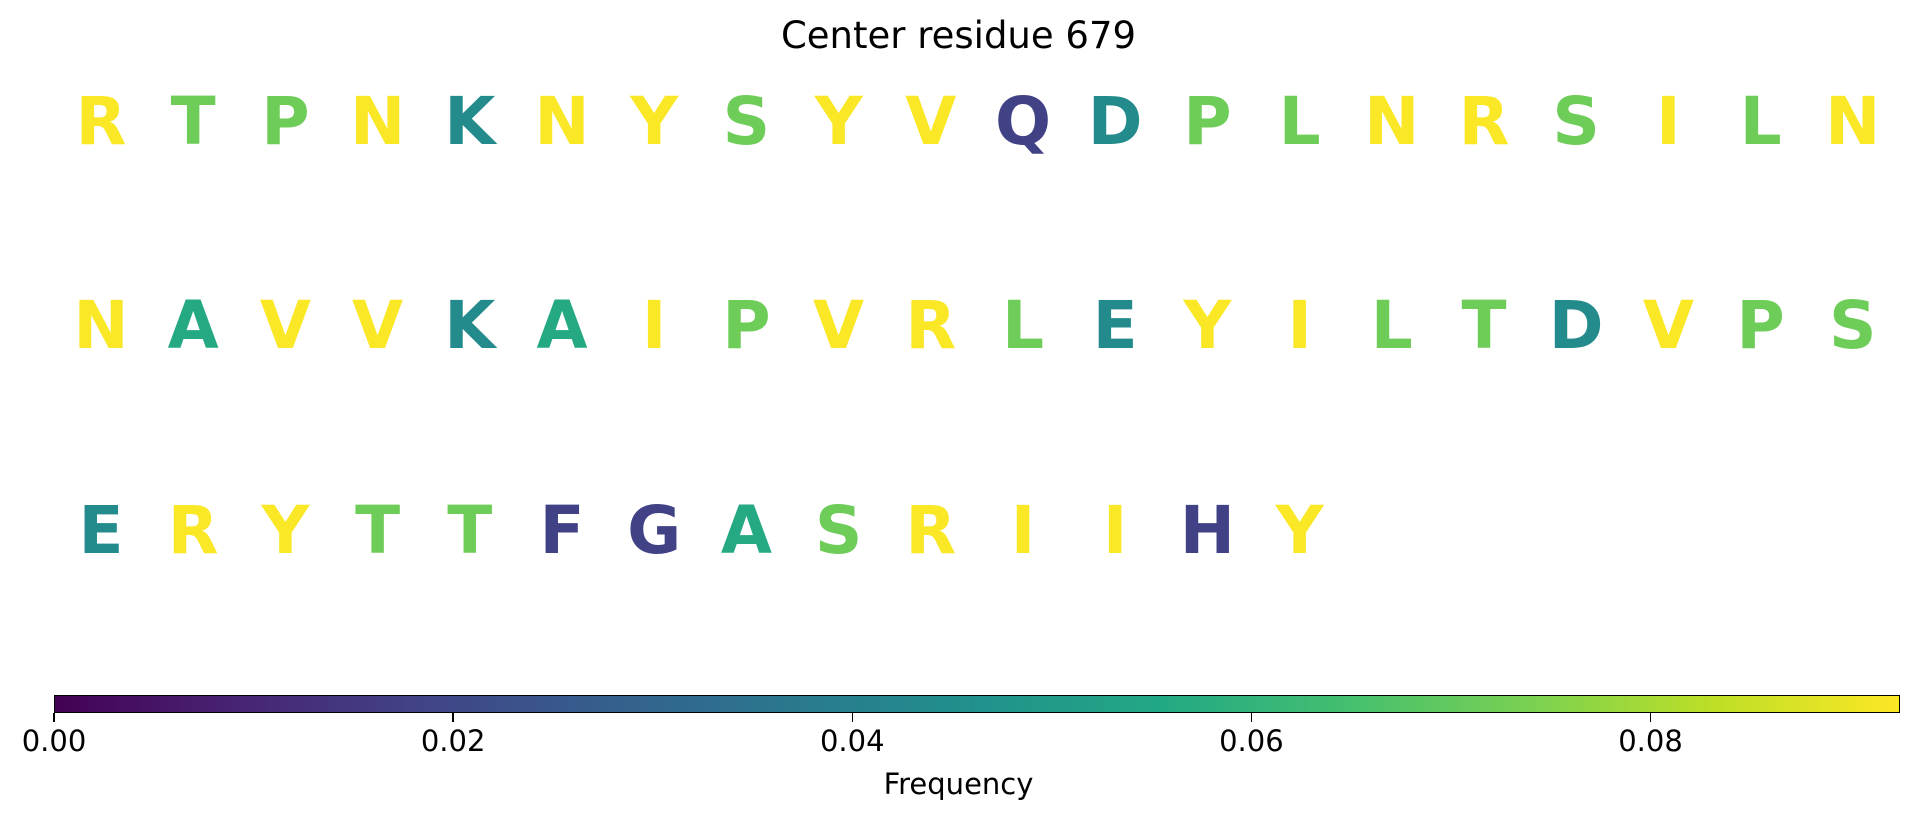  Describe the element at coordinates (453, 741) in the screenshot. I see `colorbar-tick-label: 0.02` at that location.